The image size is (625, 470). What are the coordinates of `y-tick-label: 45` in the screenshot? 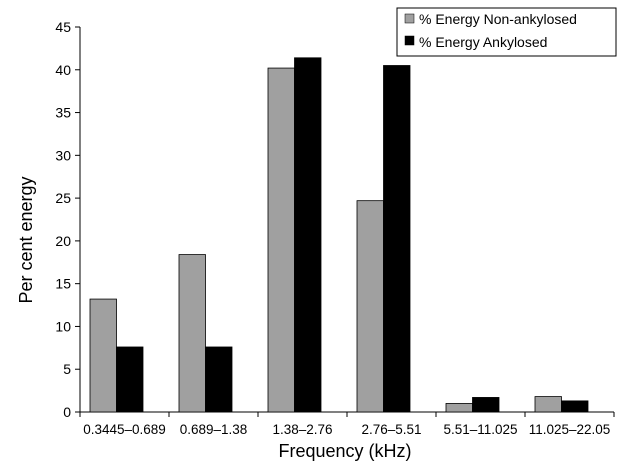 It's located at (63, 27).